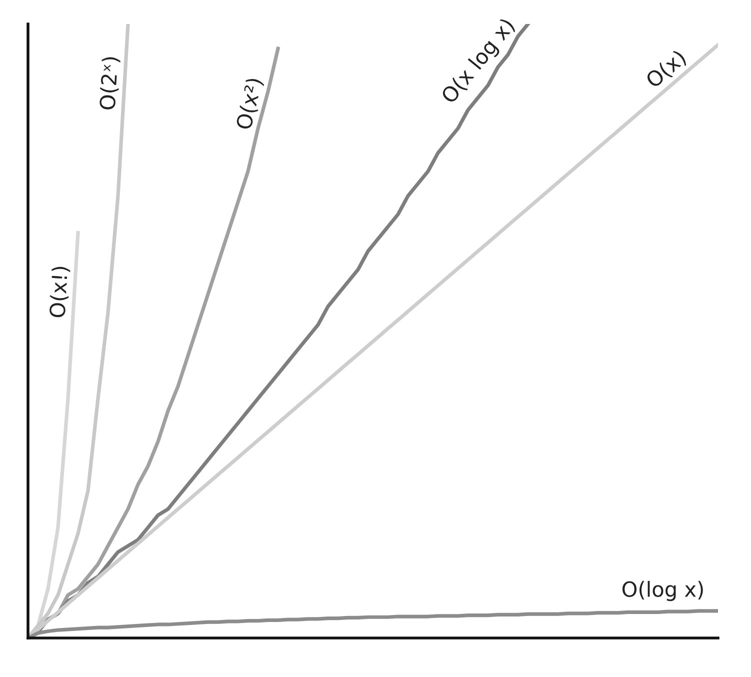 This screenshot has width=751, height=677. I want to click on text: O(x!), so click(59, 292).